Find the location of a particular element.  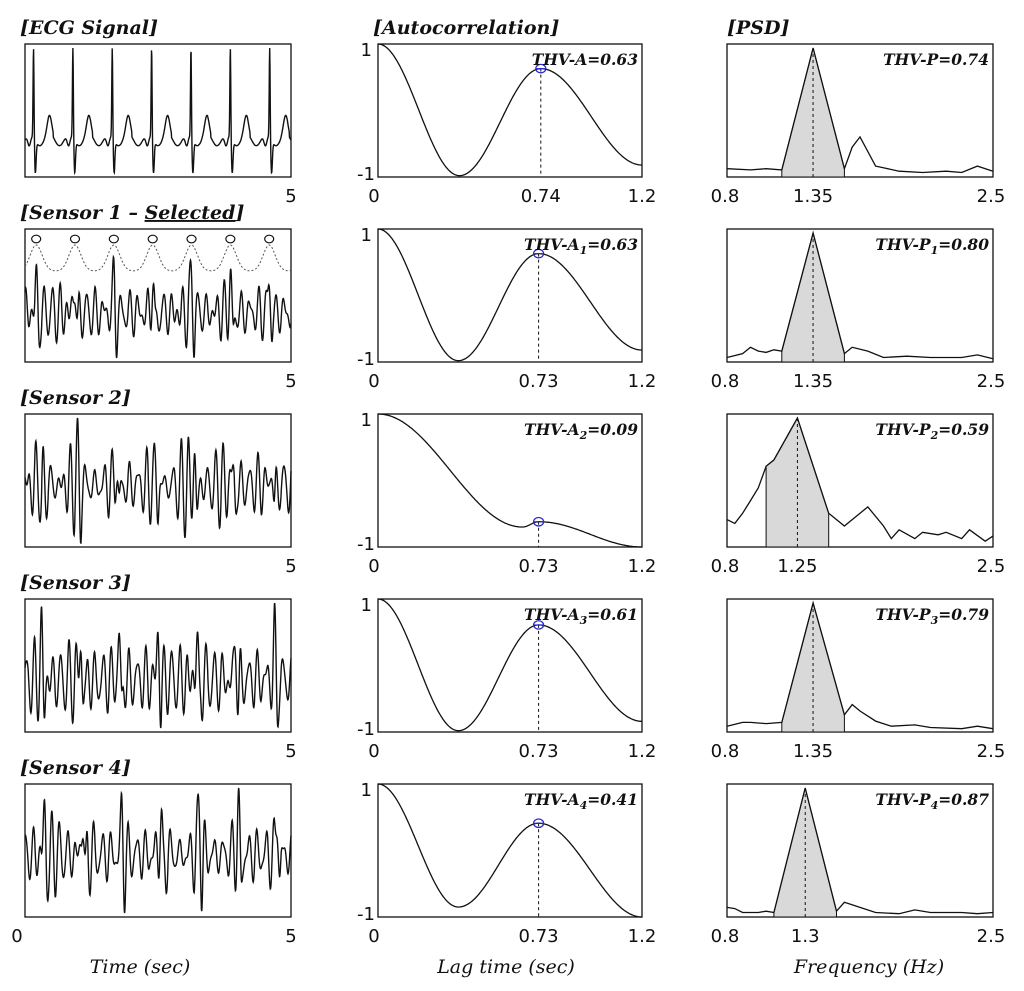

row-title-selected: Selected is located at coordinates (190, 213).